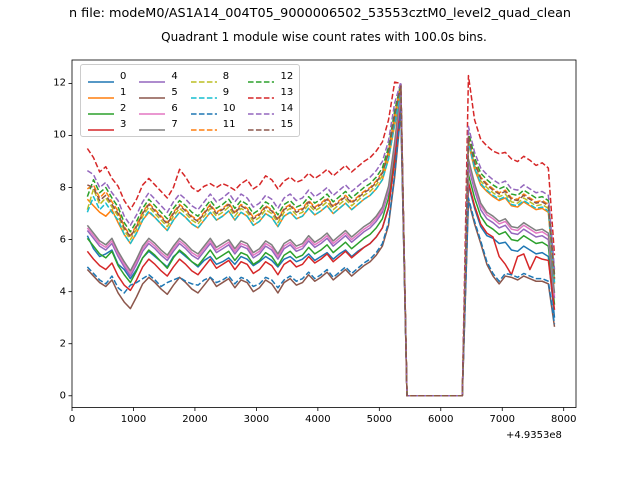 Image resolution: width=640 pixels, height=480 pixels. I want to click on legend-item-4: 4, so click(158, 76).